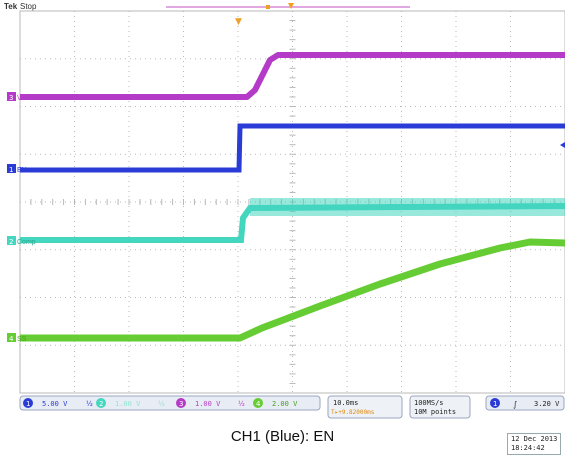 The image size is (565, 457). I want to click on trigger-slope-icon: ∫, so click(515, 404).